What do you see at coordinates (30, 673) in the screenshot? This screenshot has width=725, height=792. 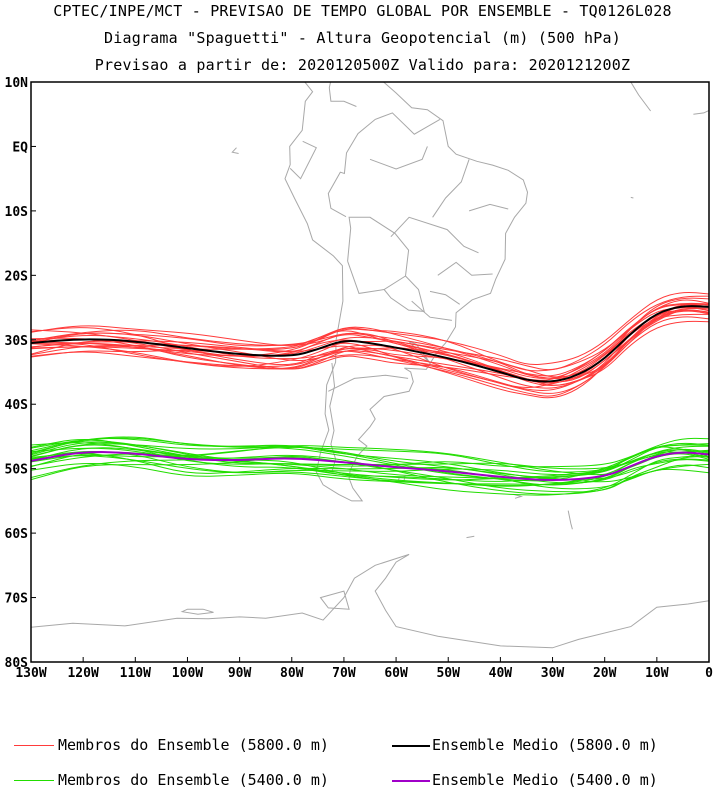 I see `lon-tick-label: 130W` at bounding box center [30, 673].